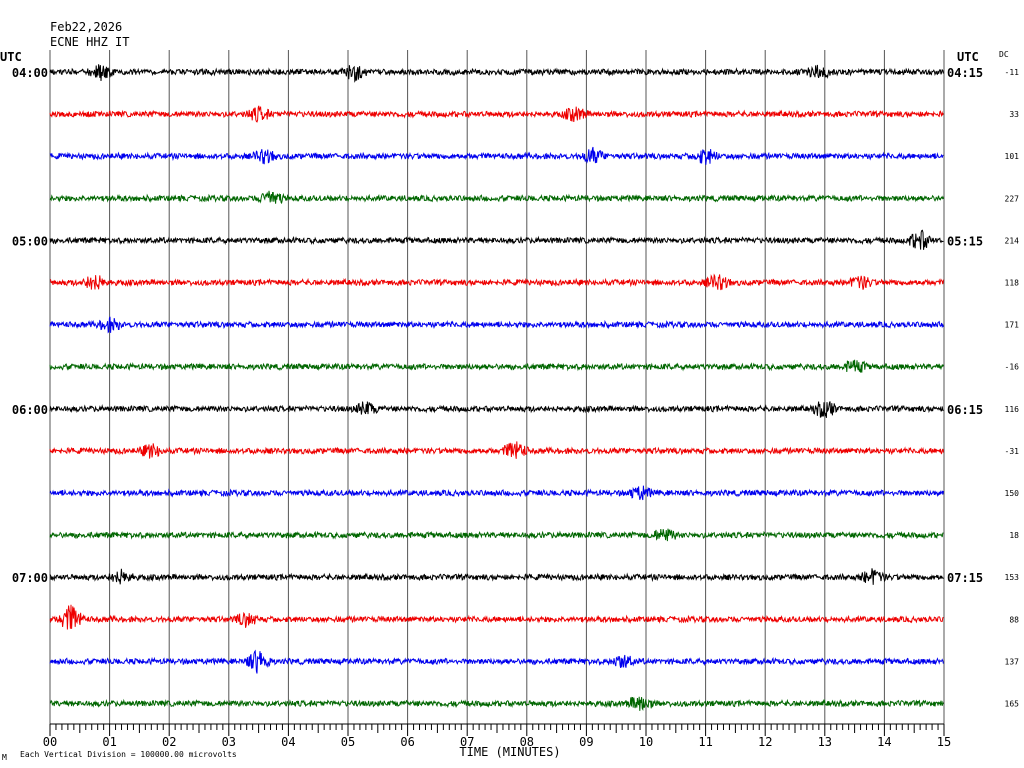 The image size is (1024, 768). What do you see at coordinates (1012, 156) in the screenshot?
I see `dc-offset-label: 101` at bounding box center [1012, 156].